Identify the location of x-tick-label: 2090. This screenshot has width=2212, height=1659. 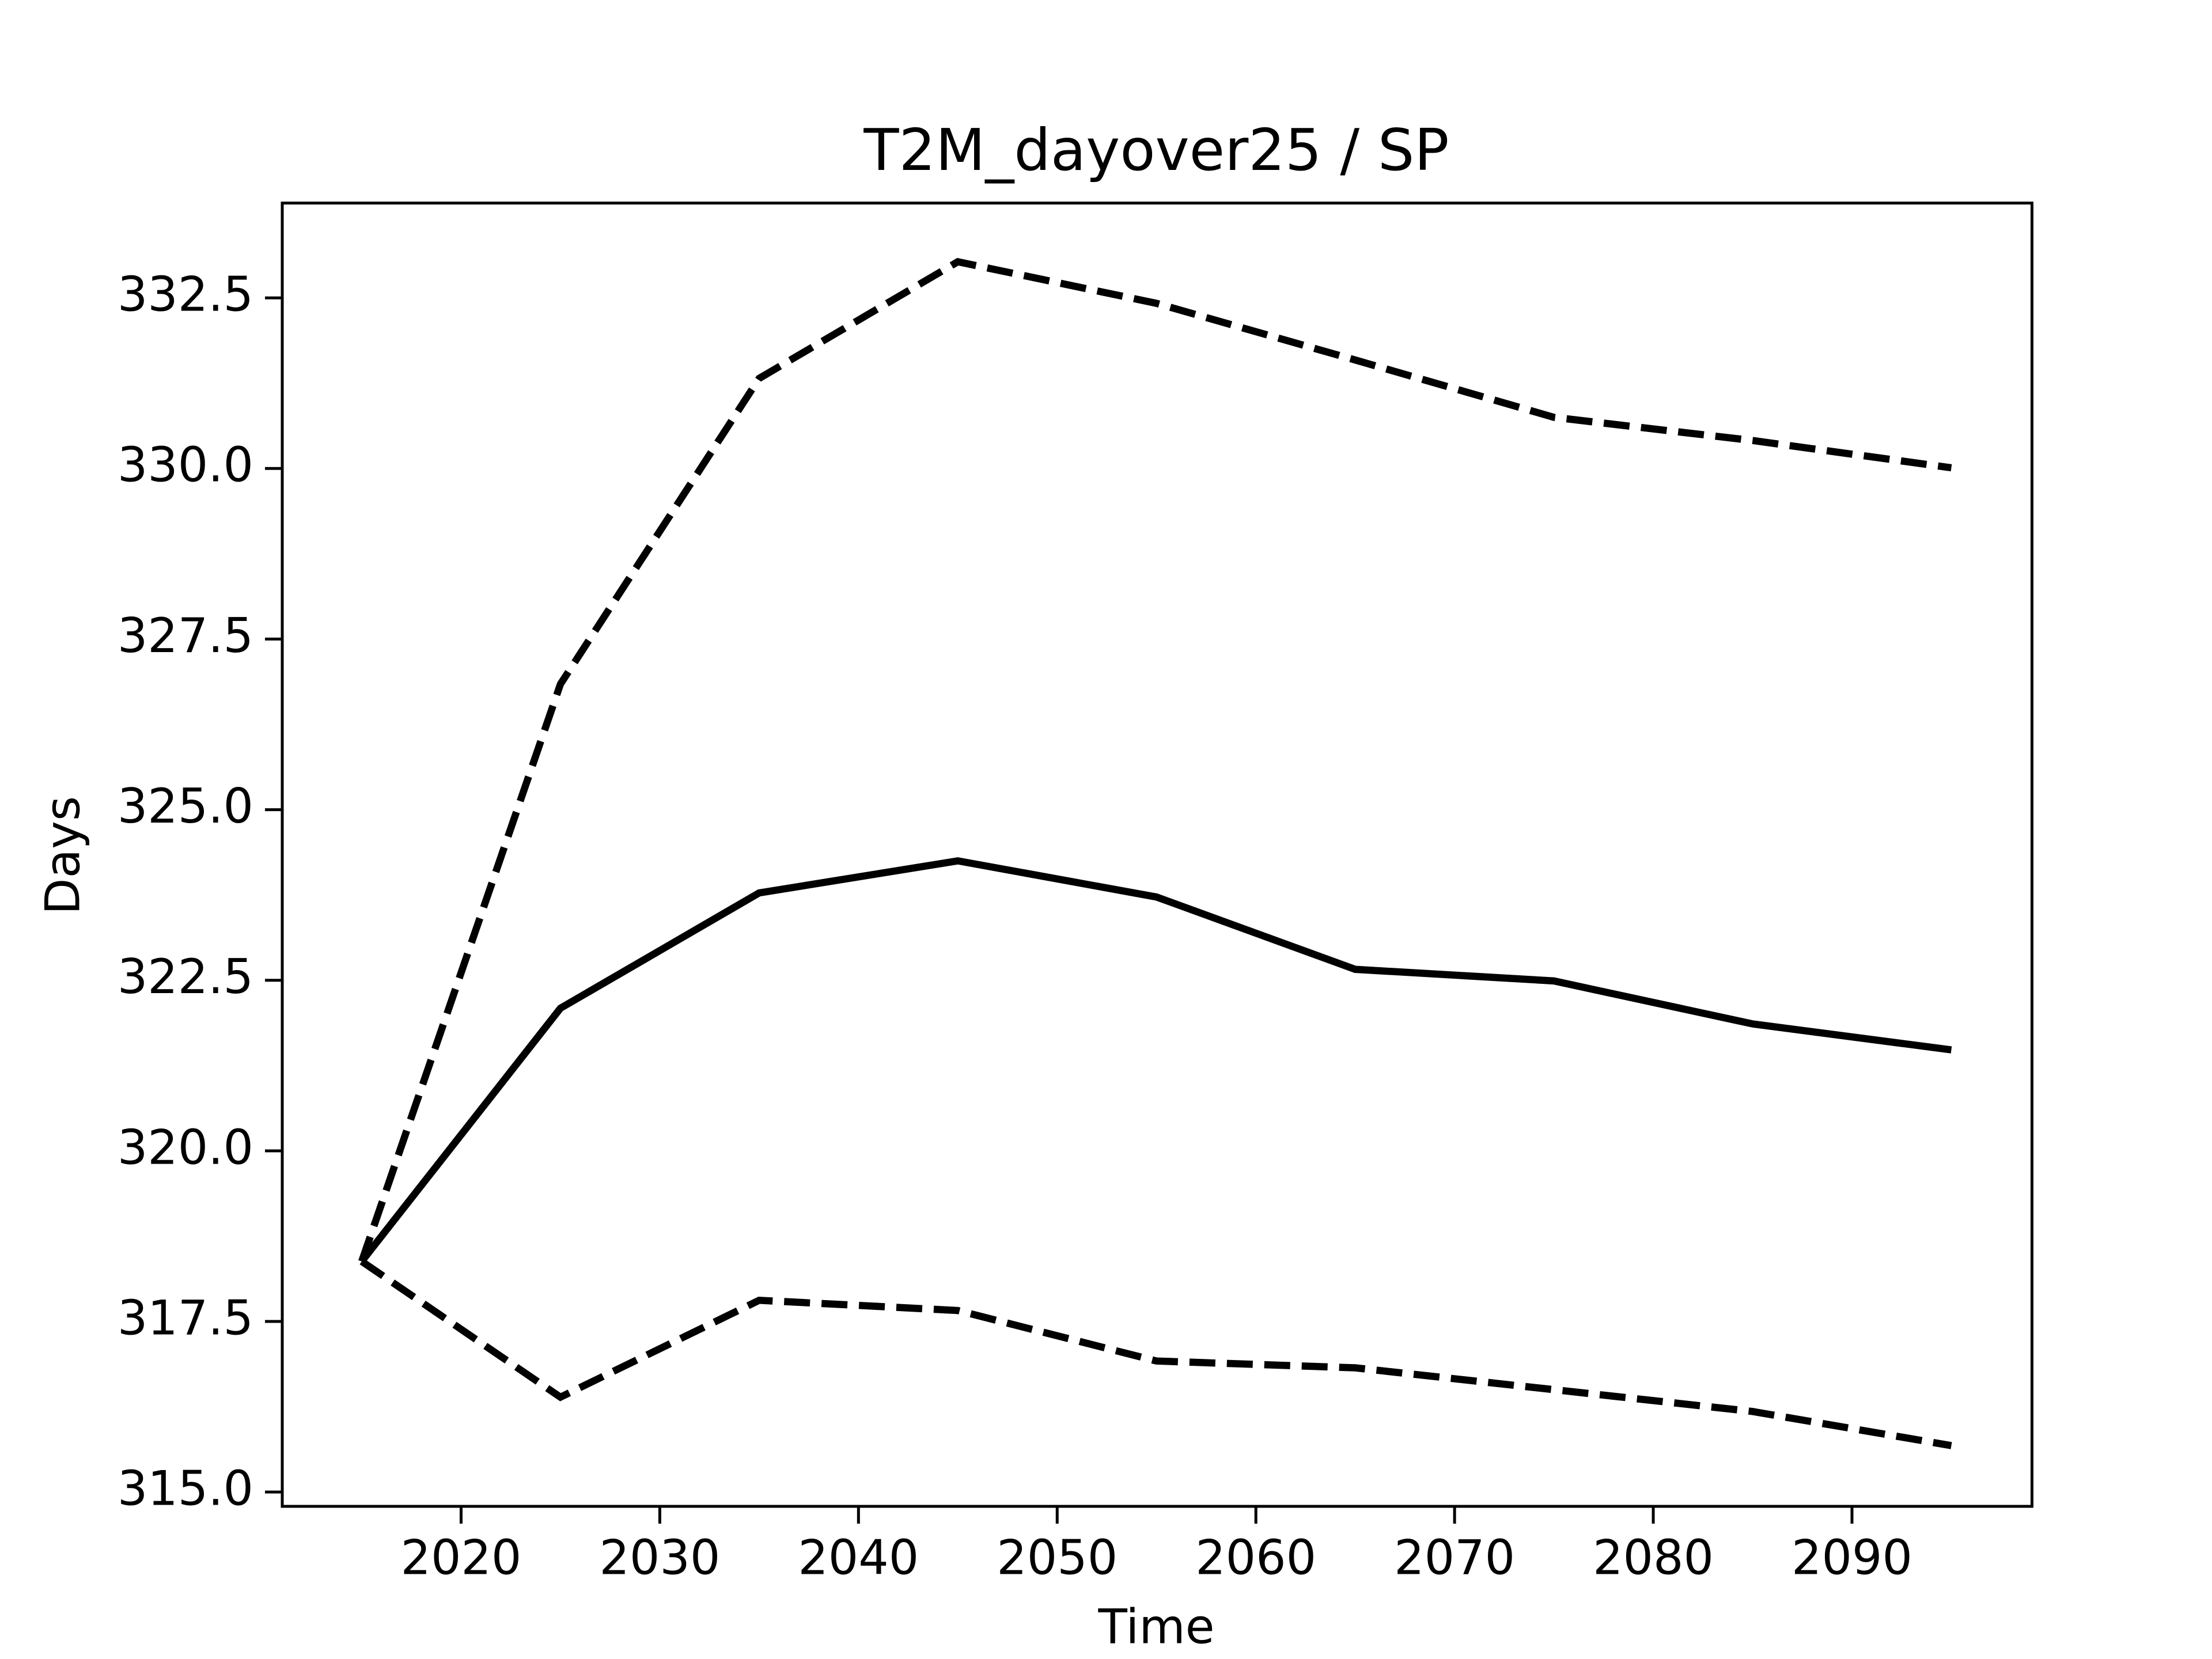
(1851, 1557).